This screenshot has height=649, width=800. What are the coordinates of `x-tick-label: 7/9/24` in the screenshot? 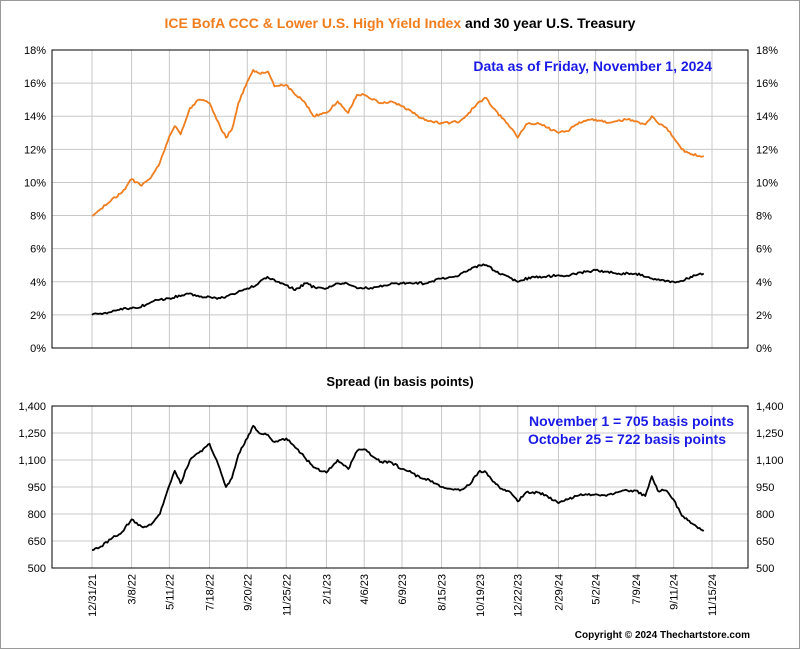 It's located at (637, 589).